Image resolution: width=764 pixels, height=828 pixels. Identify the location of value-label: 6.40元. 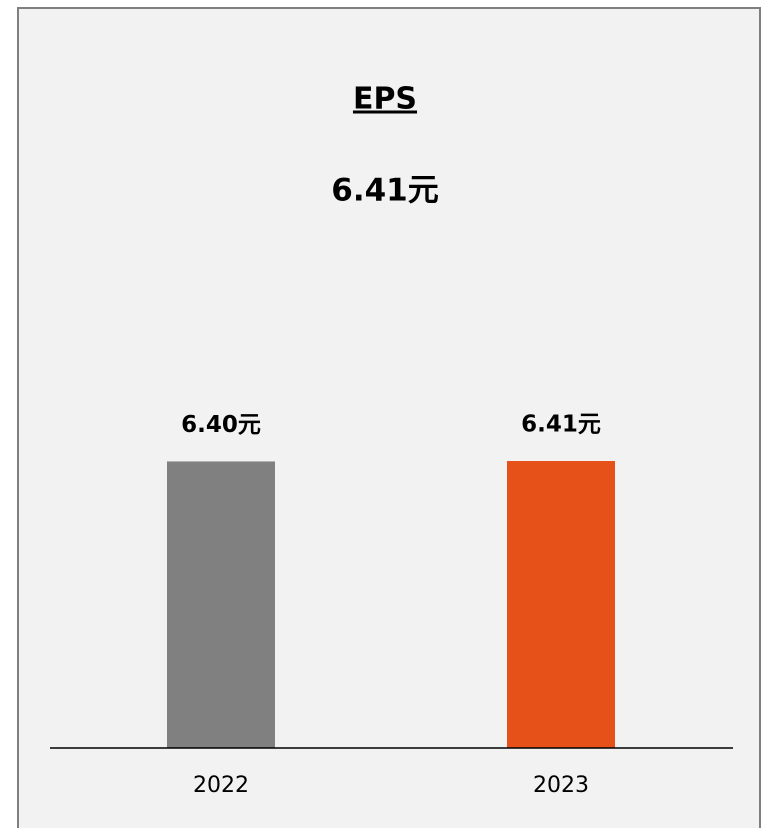
(221, 425).